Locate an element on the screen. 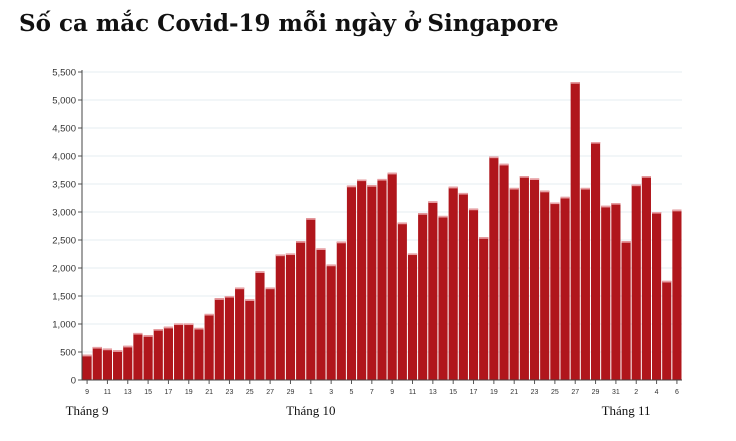 The width and height of the screenshot is (736, 441). x-tick-label: 23 is located at coordinates (535, 392).